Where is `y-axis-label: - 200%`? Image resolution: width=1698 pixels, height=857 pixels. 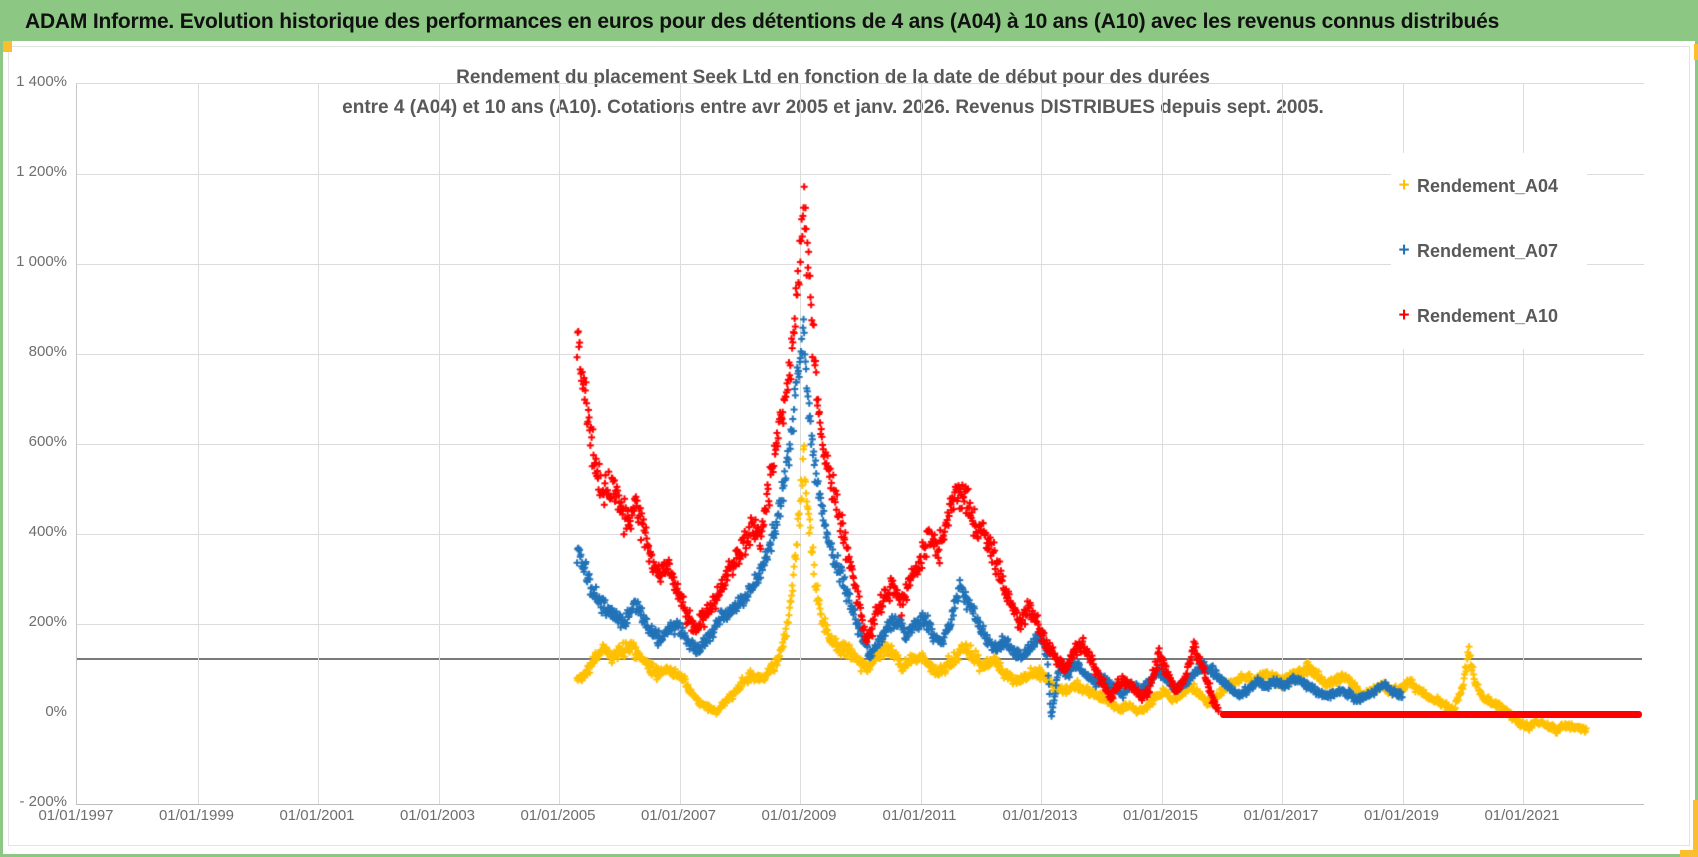 y-axis-label: - 200% is located at coordinates (43, 801).